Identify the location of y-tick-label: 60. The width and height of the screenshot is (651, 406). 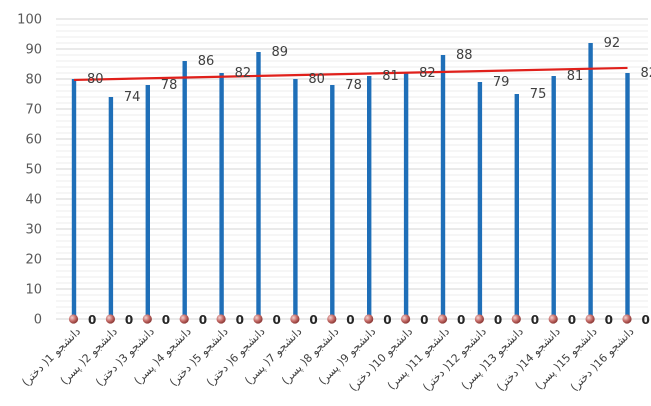
(33, 140).